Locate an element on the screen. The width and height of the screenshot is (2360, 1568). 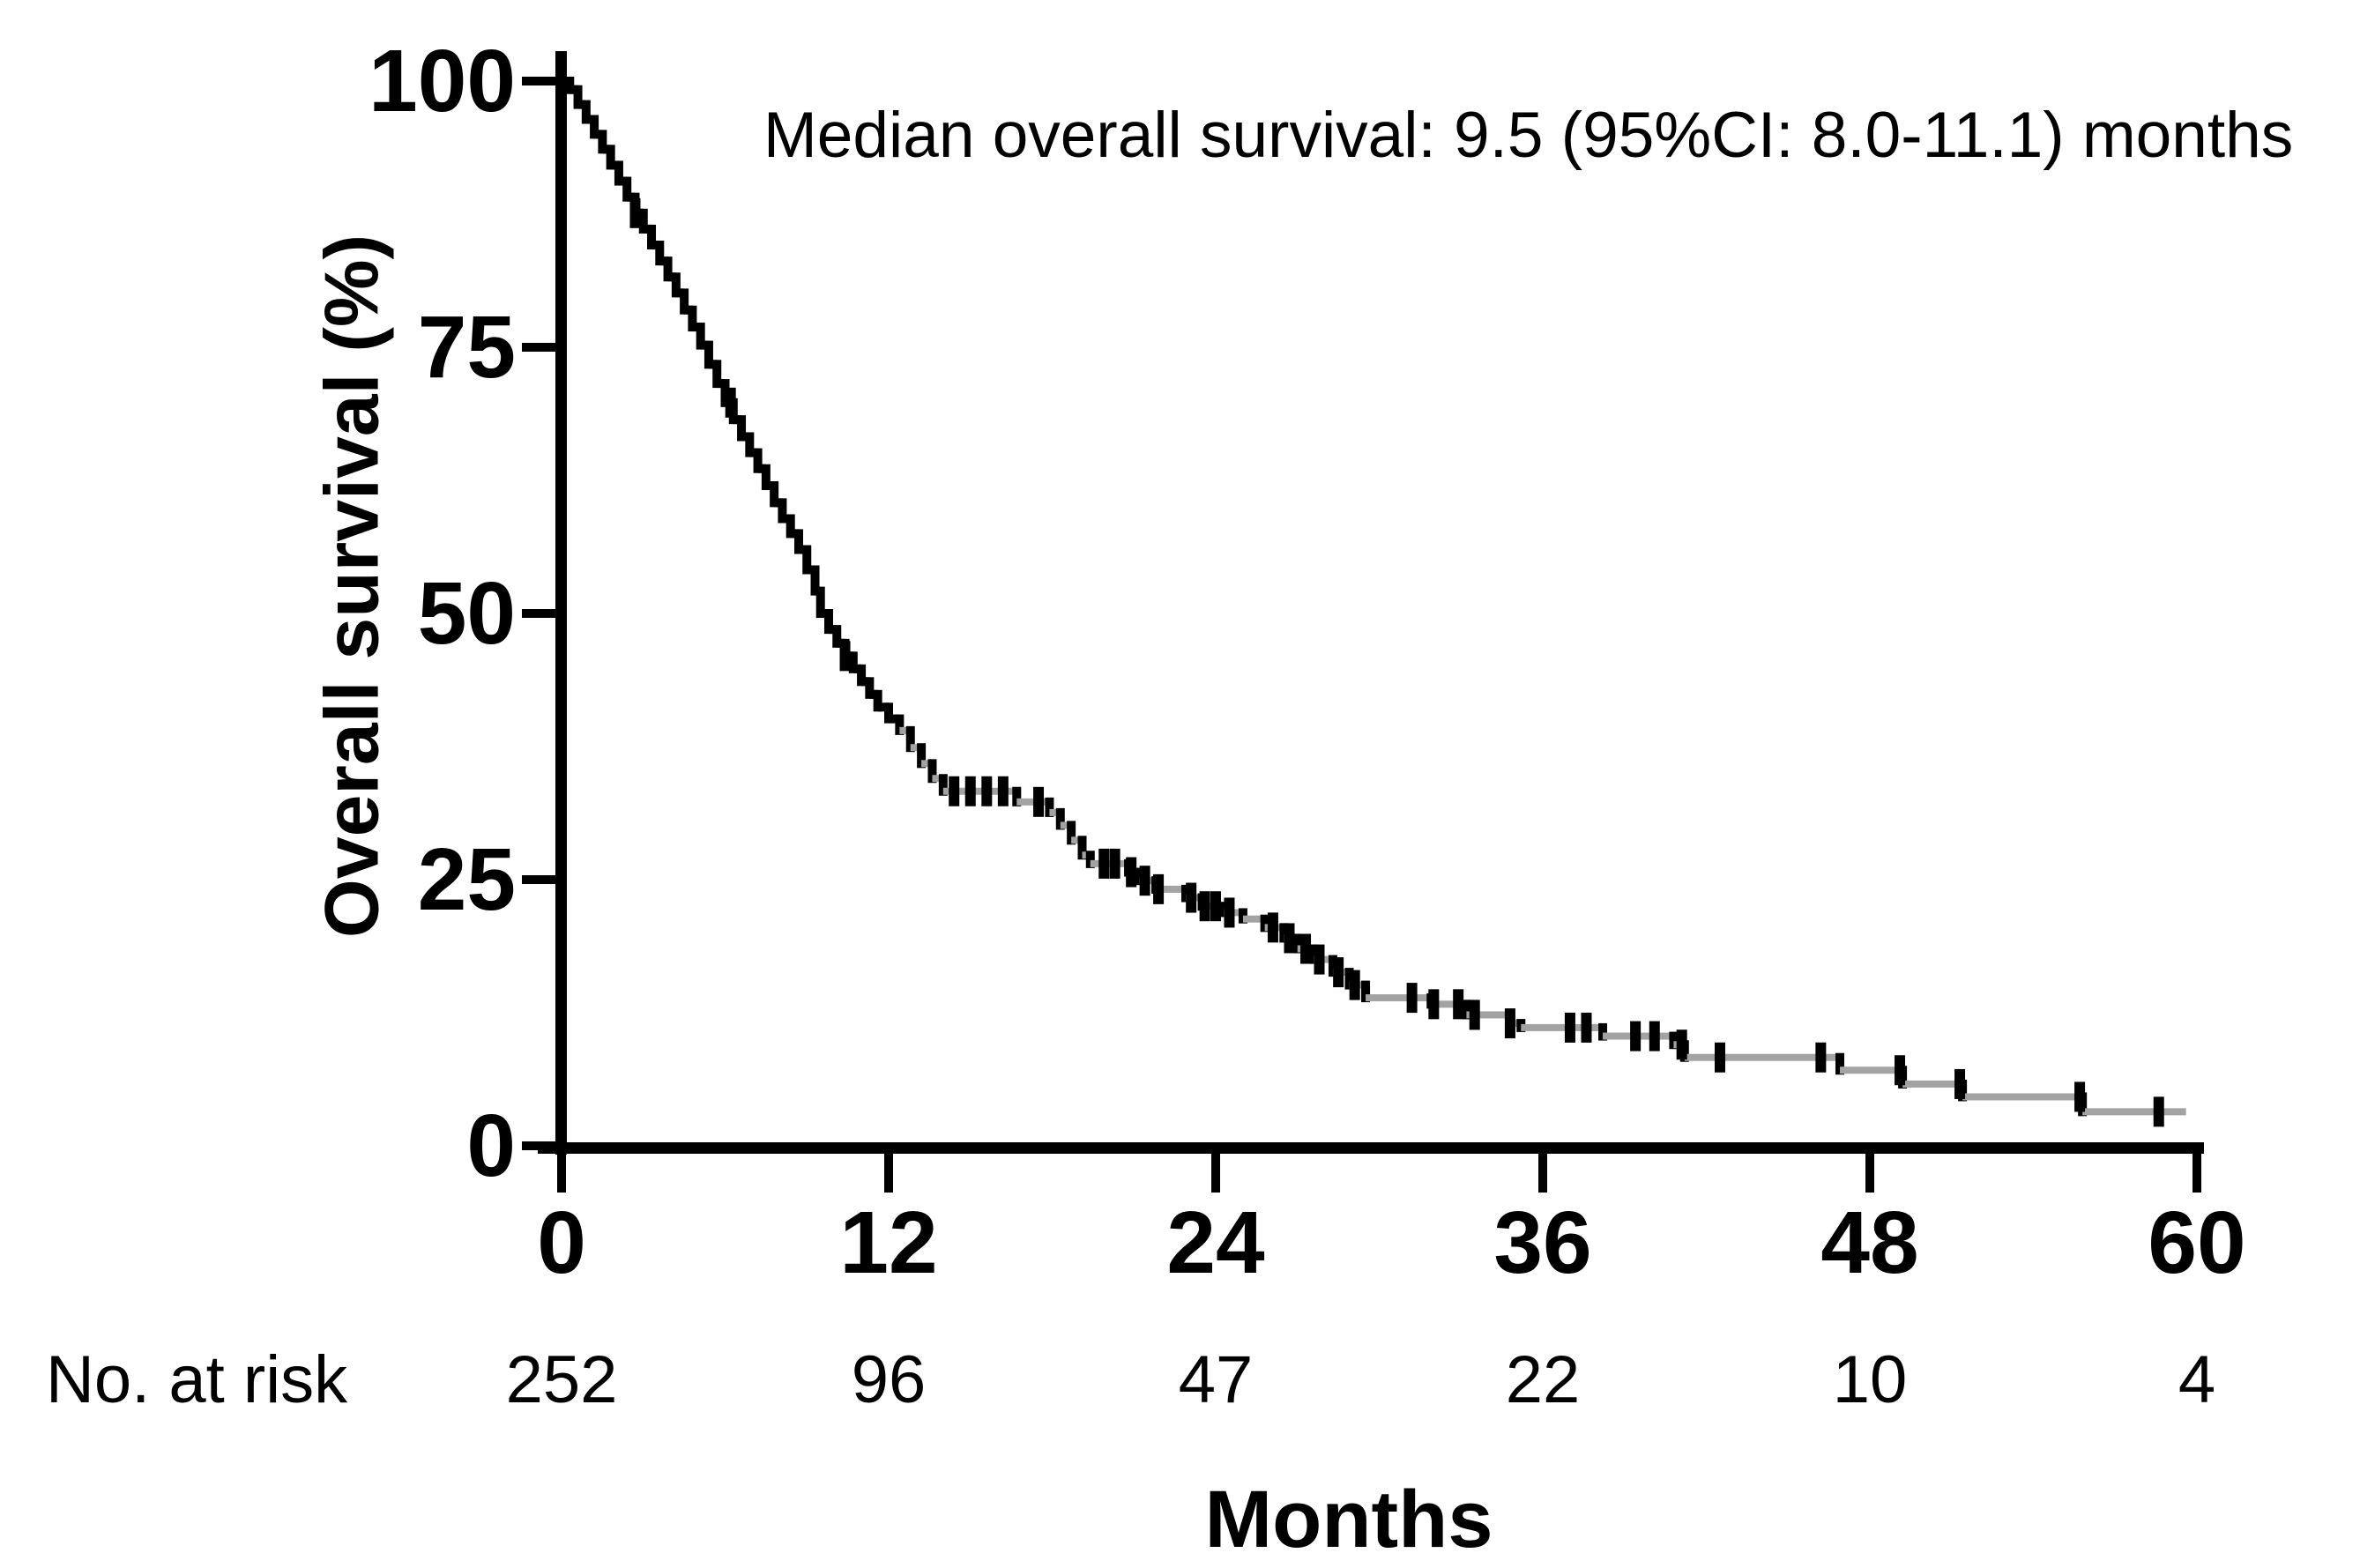
risk-count-month-0: 252 is located at coordinates (561, 1379).